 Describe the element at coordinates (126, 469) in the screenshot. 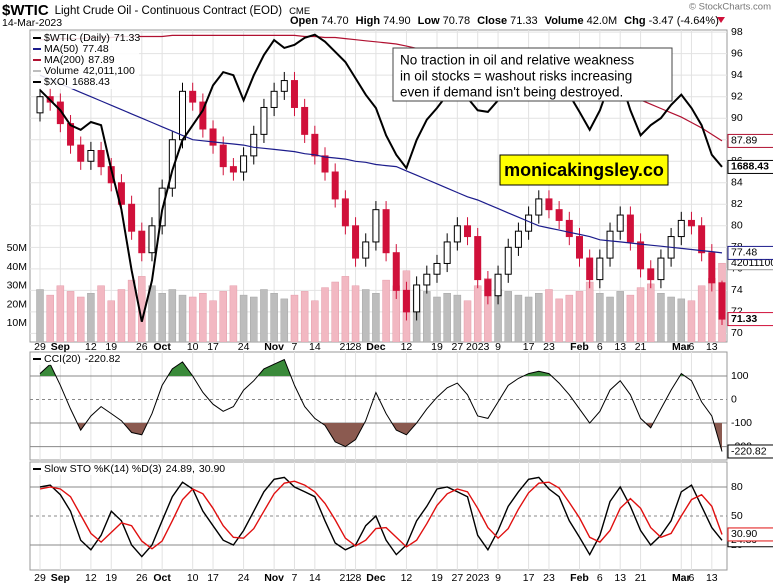

I see `legend-box` at that location.